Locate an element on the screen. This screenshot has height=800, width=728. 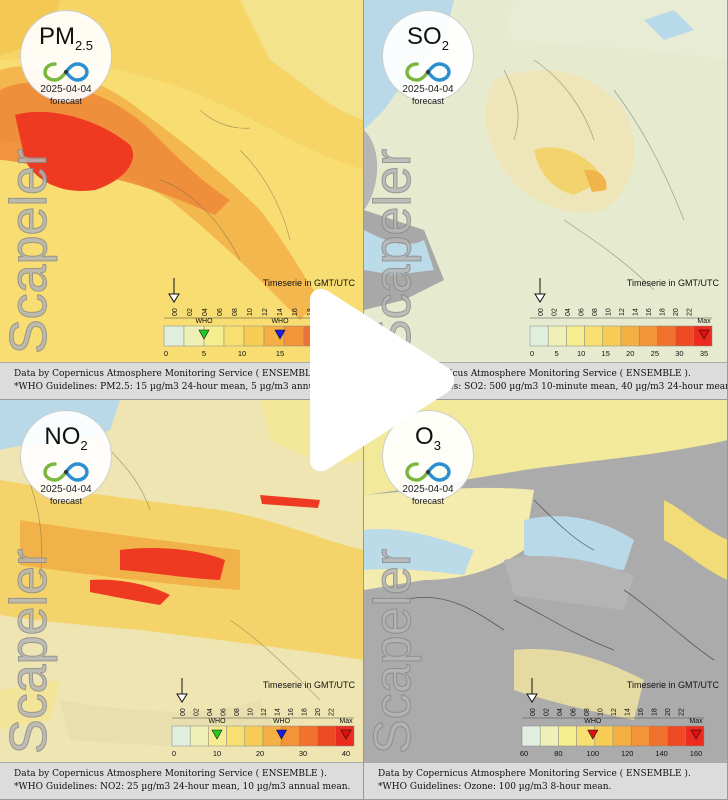
scale-label: 160 is located at coordinates (696, 753).